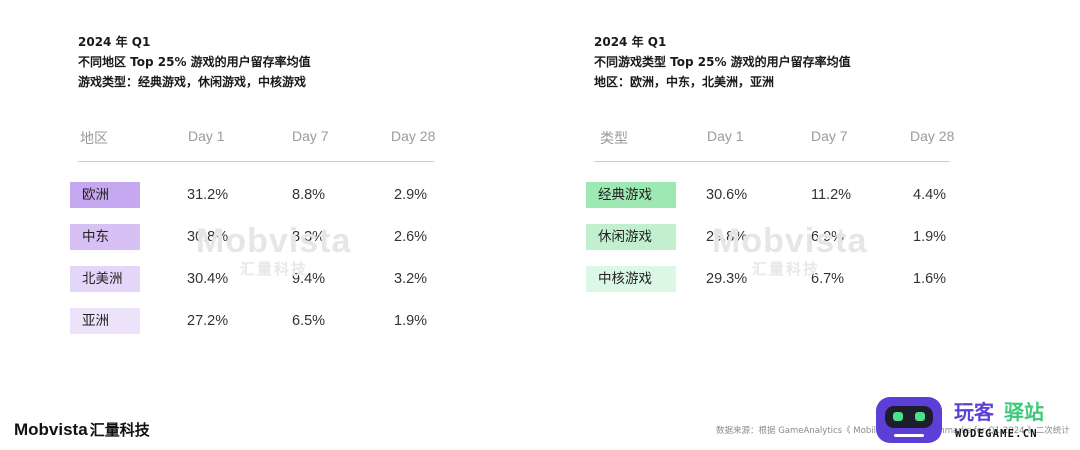 The height and width of the screenshot is (450, 1080). Describe the element at coordinates (208, 321) in the screenshot. I see `day1-value: 27.2%` at that location.